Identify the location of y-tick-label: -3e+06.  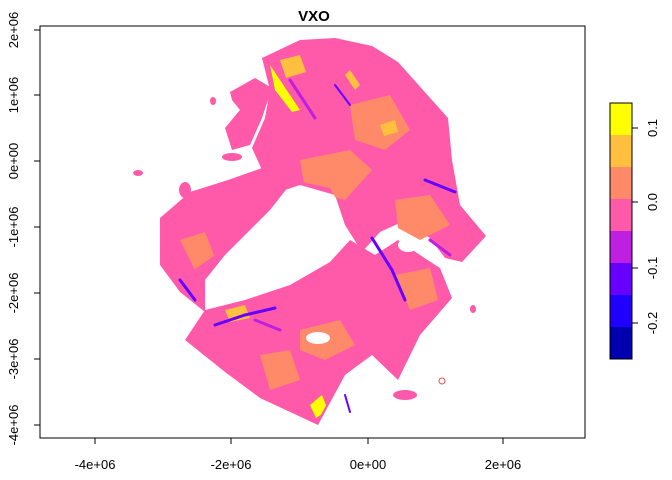
(13, 359).